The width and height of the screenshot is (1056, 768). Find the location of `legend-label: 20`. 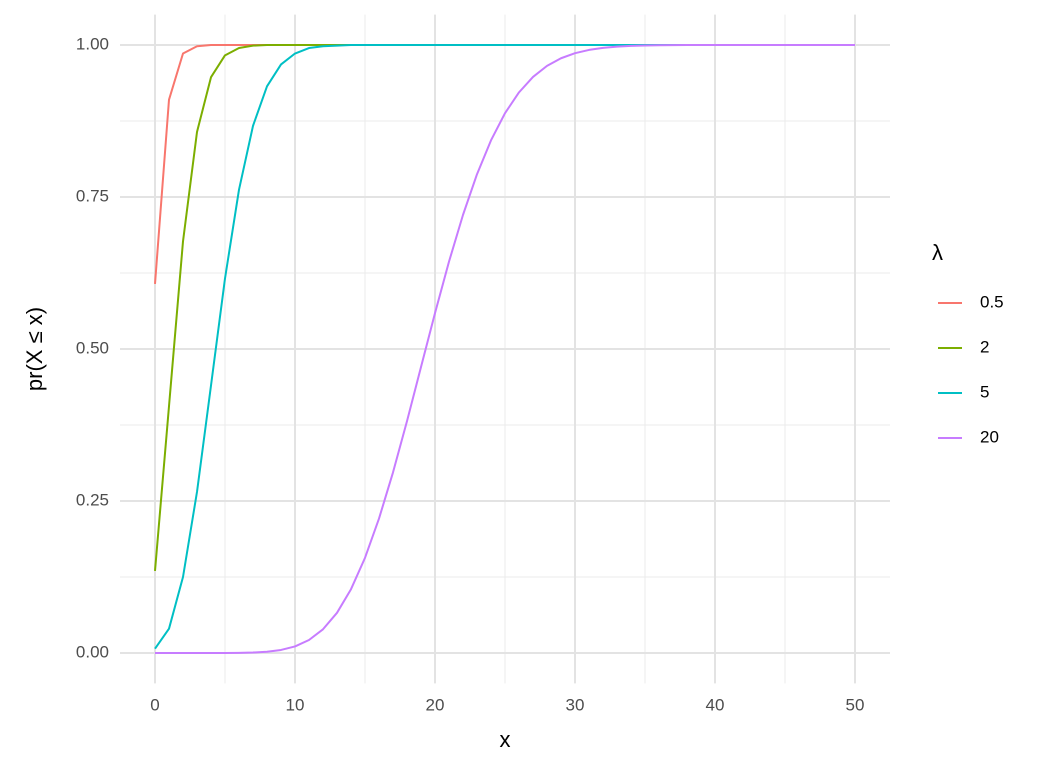

legend-label: 20 is located at coordinates (989, 436).